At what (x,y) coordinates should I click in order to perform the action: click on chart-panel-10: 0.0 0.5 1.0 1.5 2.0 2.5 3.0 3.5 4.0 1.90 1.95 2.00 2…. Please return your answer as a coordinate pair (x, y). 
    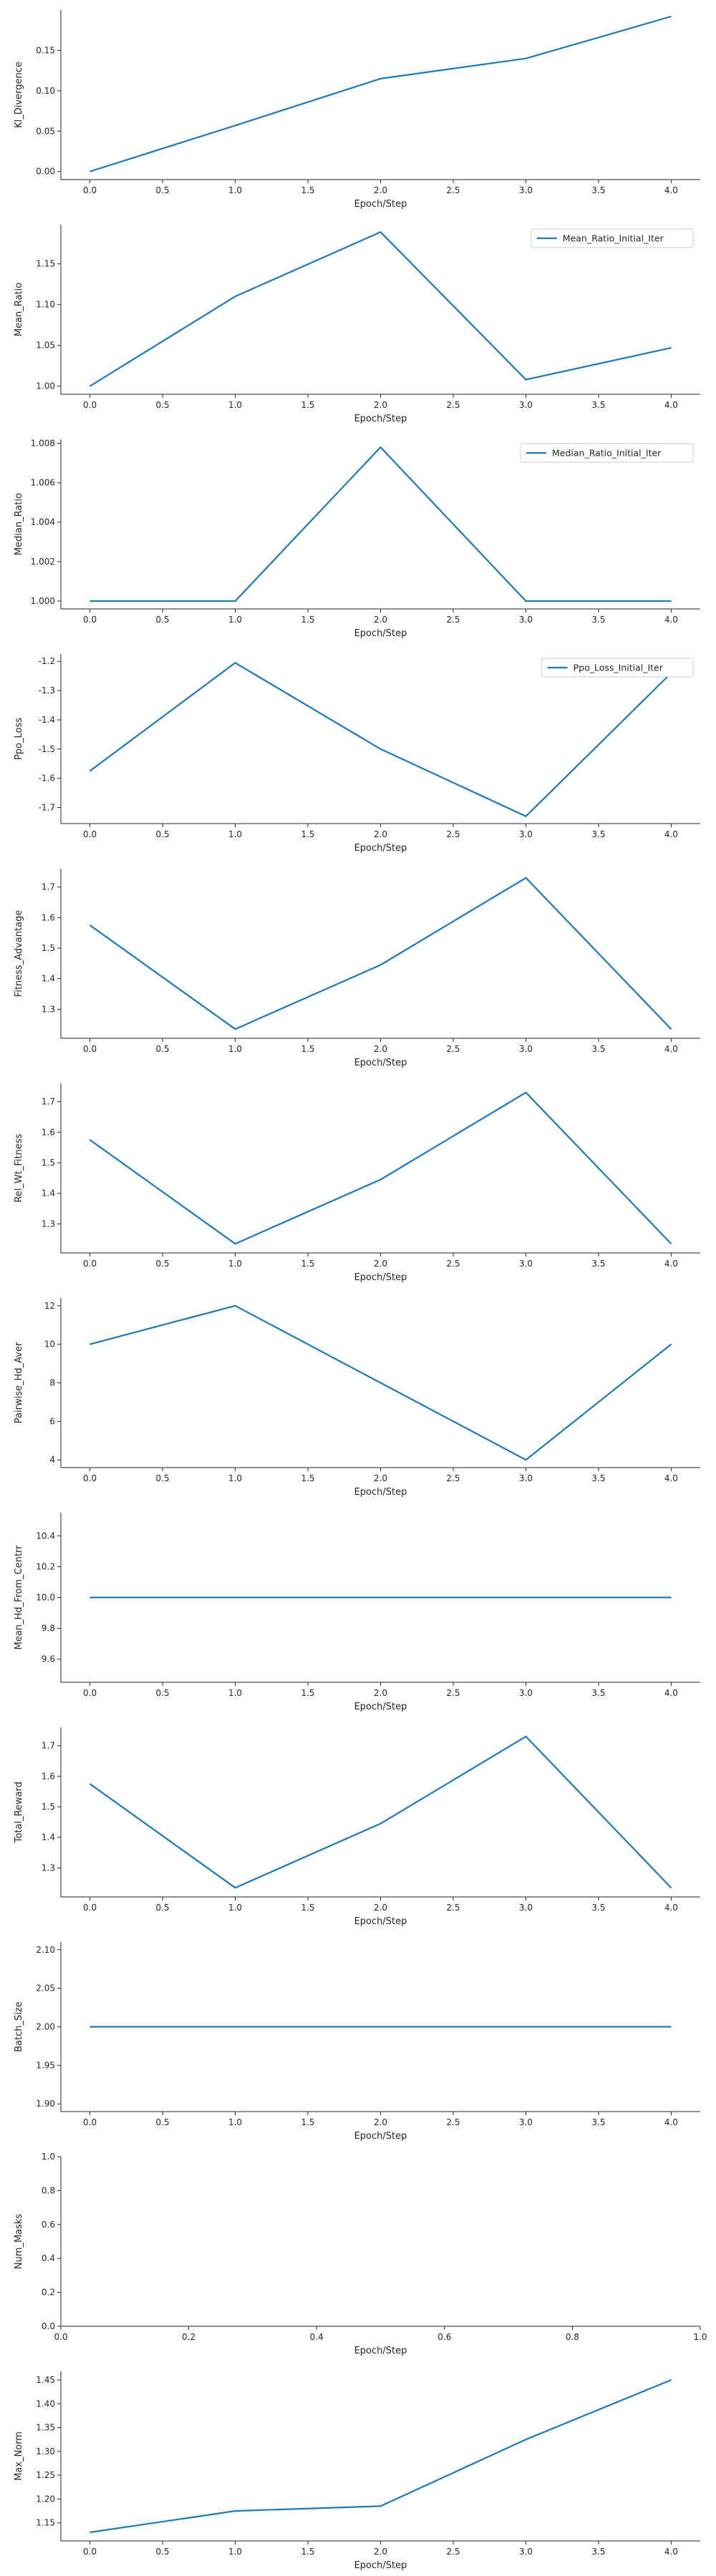
    Looking at the image, I should click on (357, 2042).